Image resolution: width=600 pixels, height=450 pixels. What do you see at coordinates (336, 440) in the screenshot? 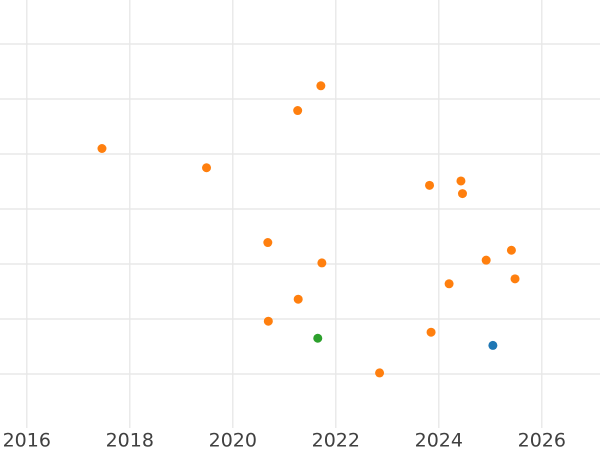
I see `x-tick-label: 2022` at bounding box center [336, 440].